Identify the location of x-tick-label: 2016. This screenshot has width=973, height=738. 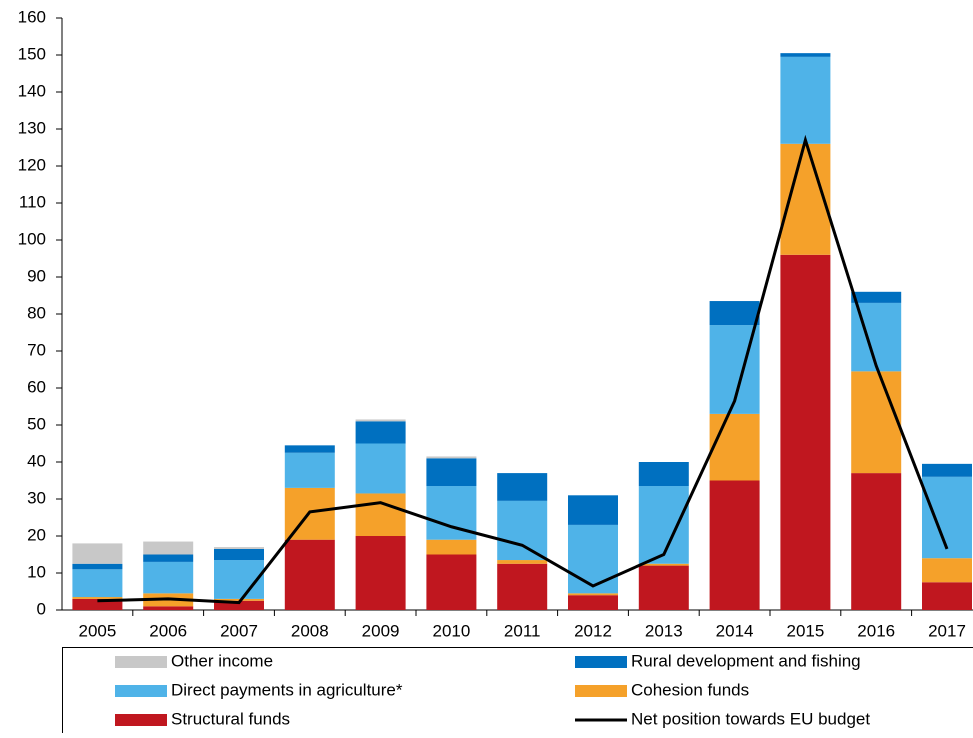
(876, 630).